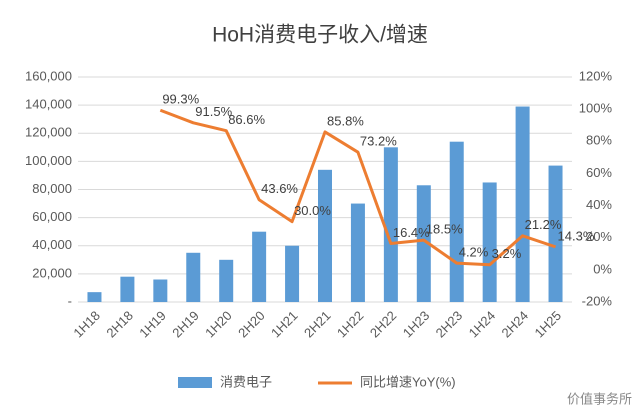 This screenshot has height=414, width=640. Describe the element at coordinates (70, 300) in the screenshot. I see `y-tick-label: -` at that location.